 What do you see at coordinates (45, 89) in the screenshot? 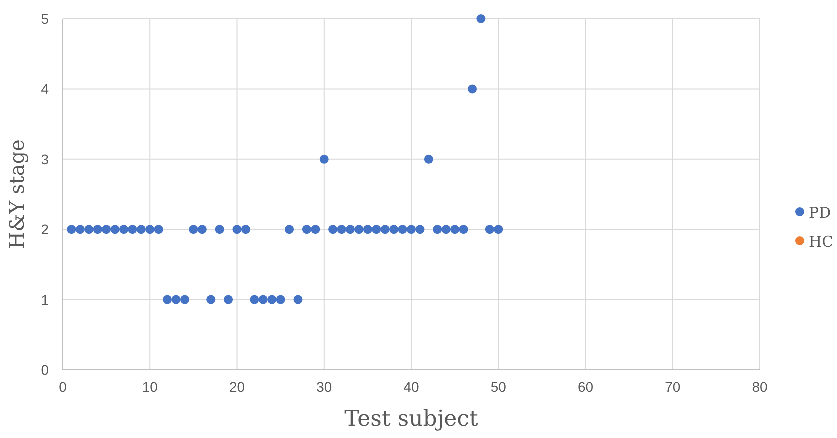
I see `y-tick-label: 4` at bounding box center [45, 89].